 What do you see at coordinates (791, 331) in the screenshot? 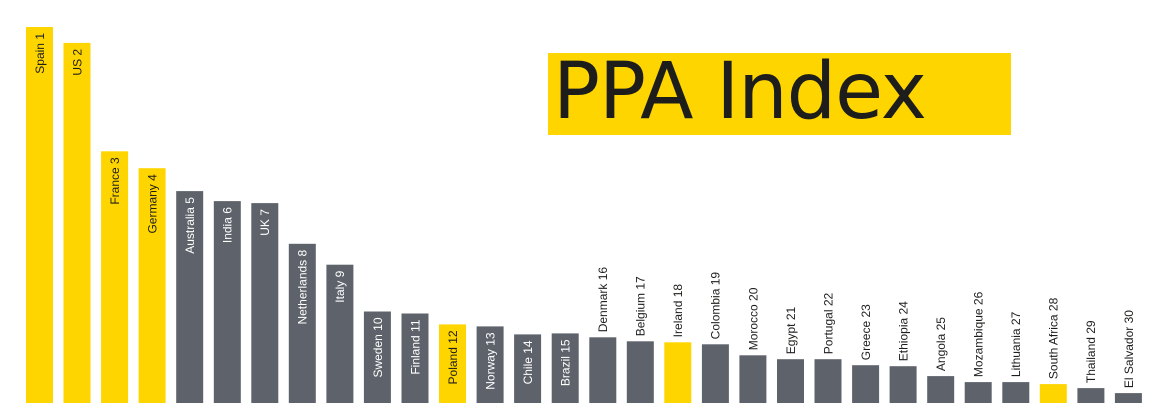
I see `bar-label-21: Egypt 21` at bounding box center [791, 331].